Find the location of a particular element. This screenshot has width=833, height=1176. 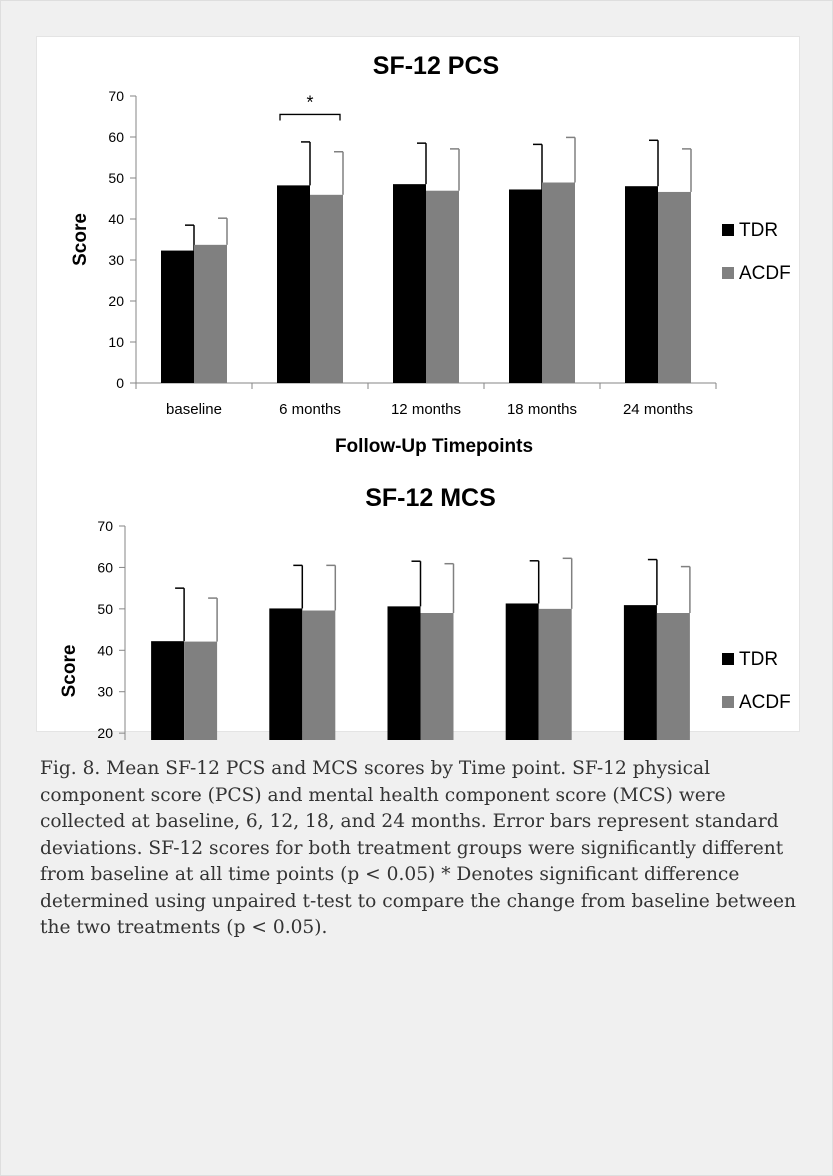

y-tick-label: 0 is located at coordinates (120, 383).